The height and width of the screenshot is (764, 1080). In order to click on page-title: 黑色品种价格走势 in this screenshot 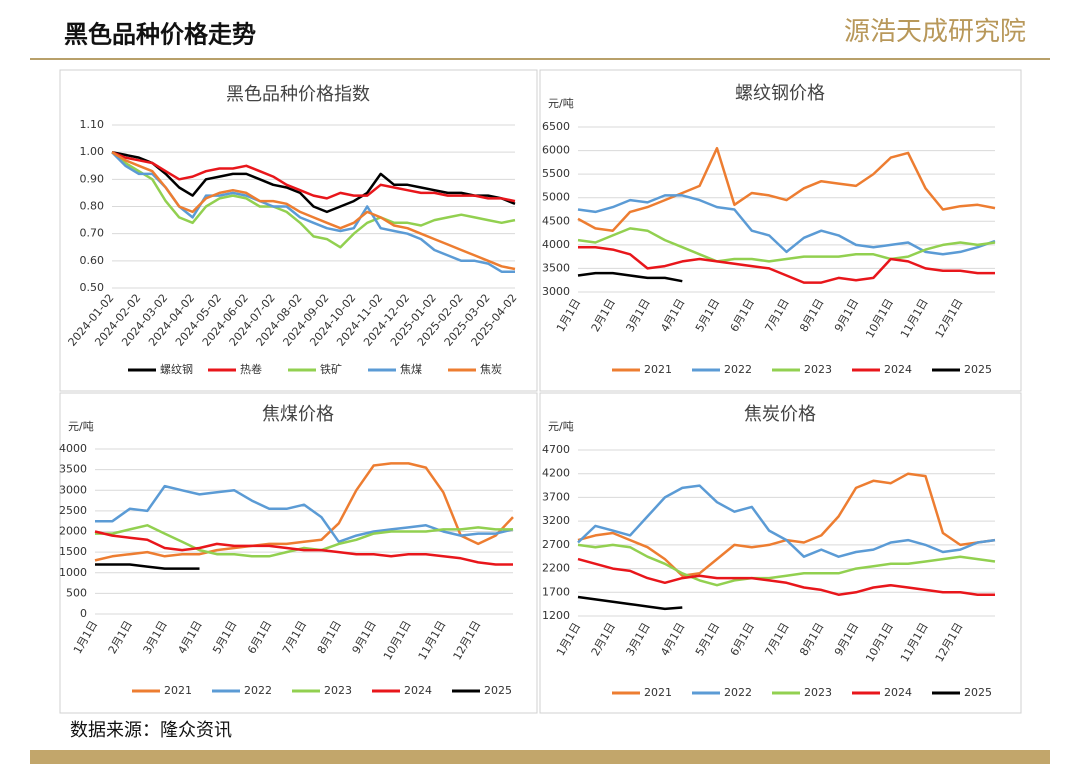, I will do `click(160, 34)`.